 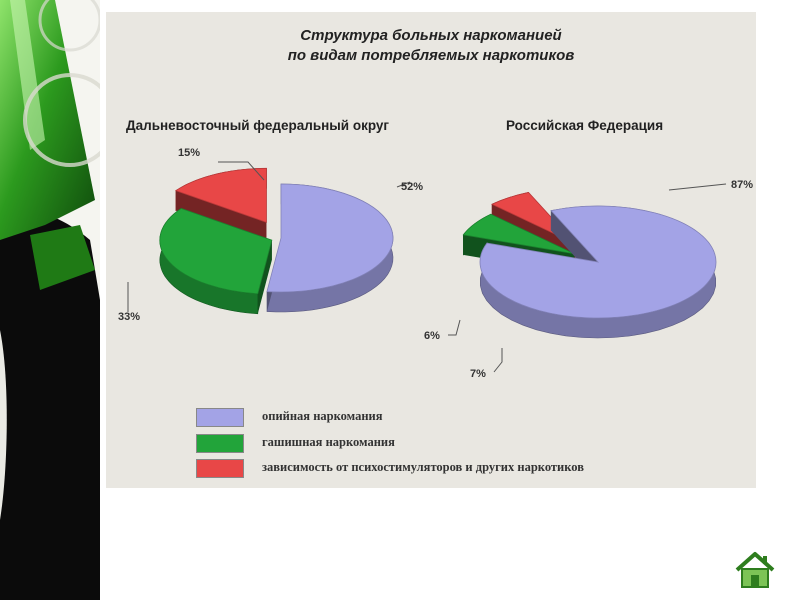 What do you see at coordinates (328, 442) in the screenshot?
I see `legend-label-hashish: гашишная наркомания` at bounding box center [328, 442].